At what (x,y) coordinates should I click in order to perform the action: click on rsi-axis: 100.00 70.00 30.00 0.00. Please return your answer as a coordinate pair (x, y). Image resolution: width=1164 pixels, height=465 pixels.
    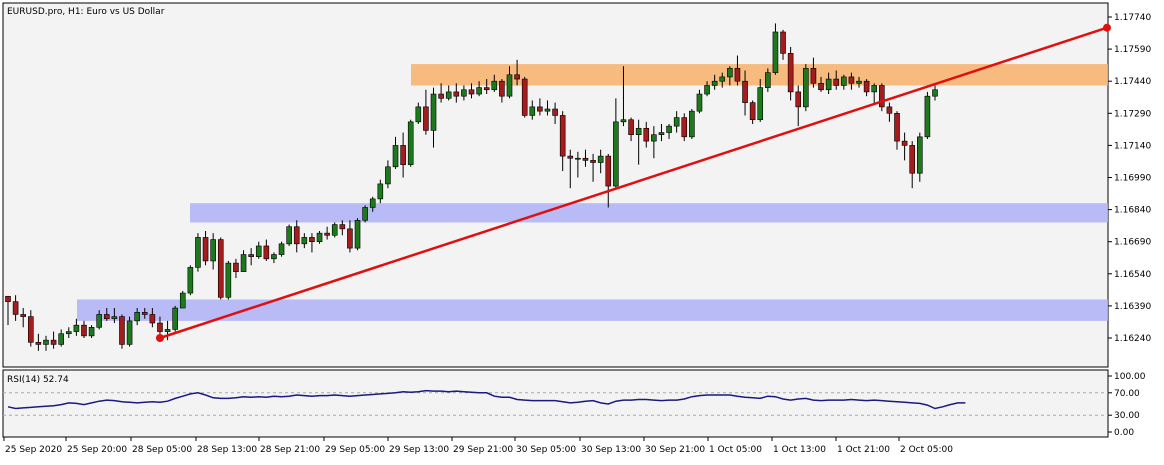
    Looking at the image, I should click on (1127, 405).